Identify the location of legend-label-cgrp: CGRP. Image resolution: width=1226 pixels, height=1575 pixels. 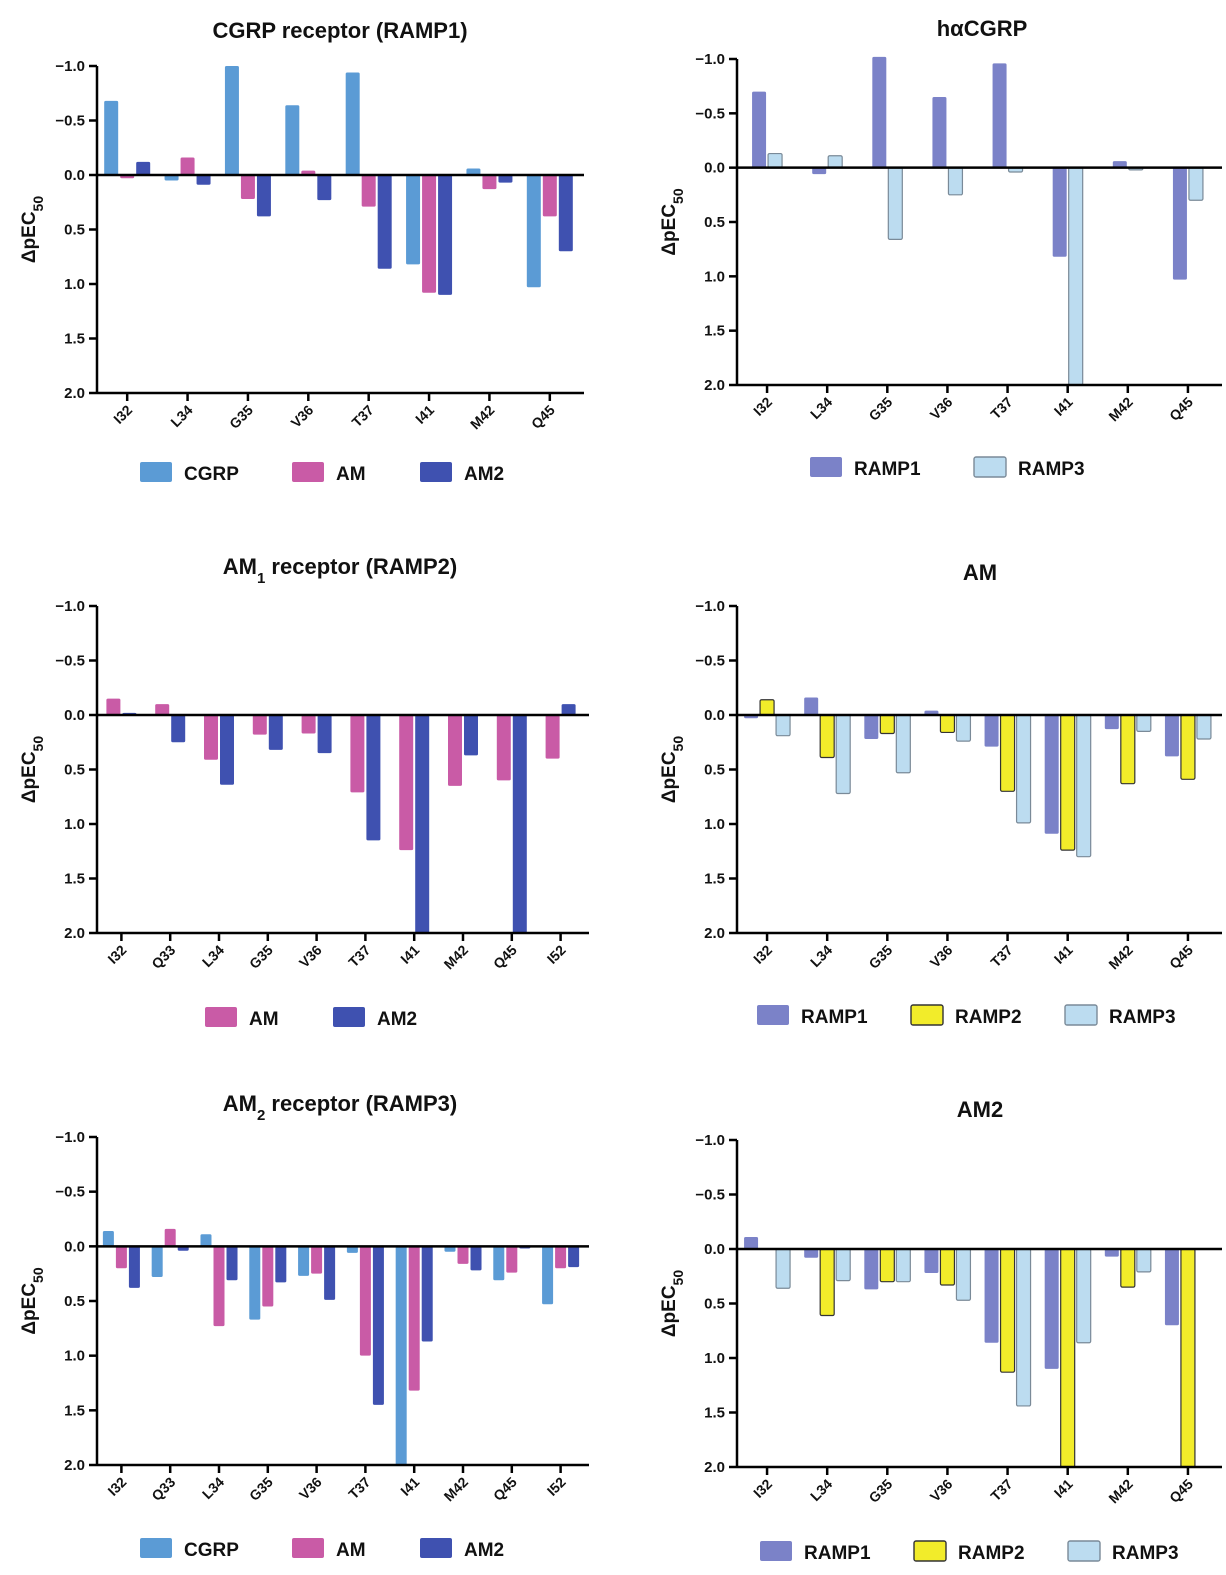
(211, 474).